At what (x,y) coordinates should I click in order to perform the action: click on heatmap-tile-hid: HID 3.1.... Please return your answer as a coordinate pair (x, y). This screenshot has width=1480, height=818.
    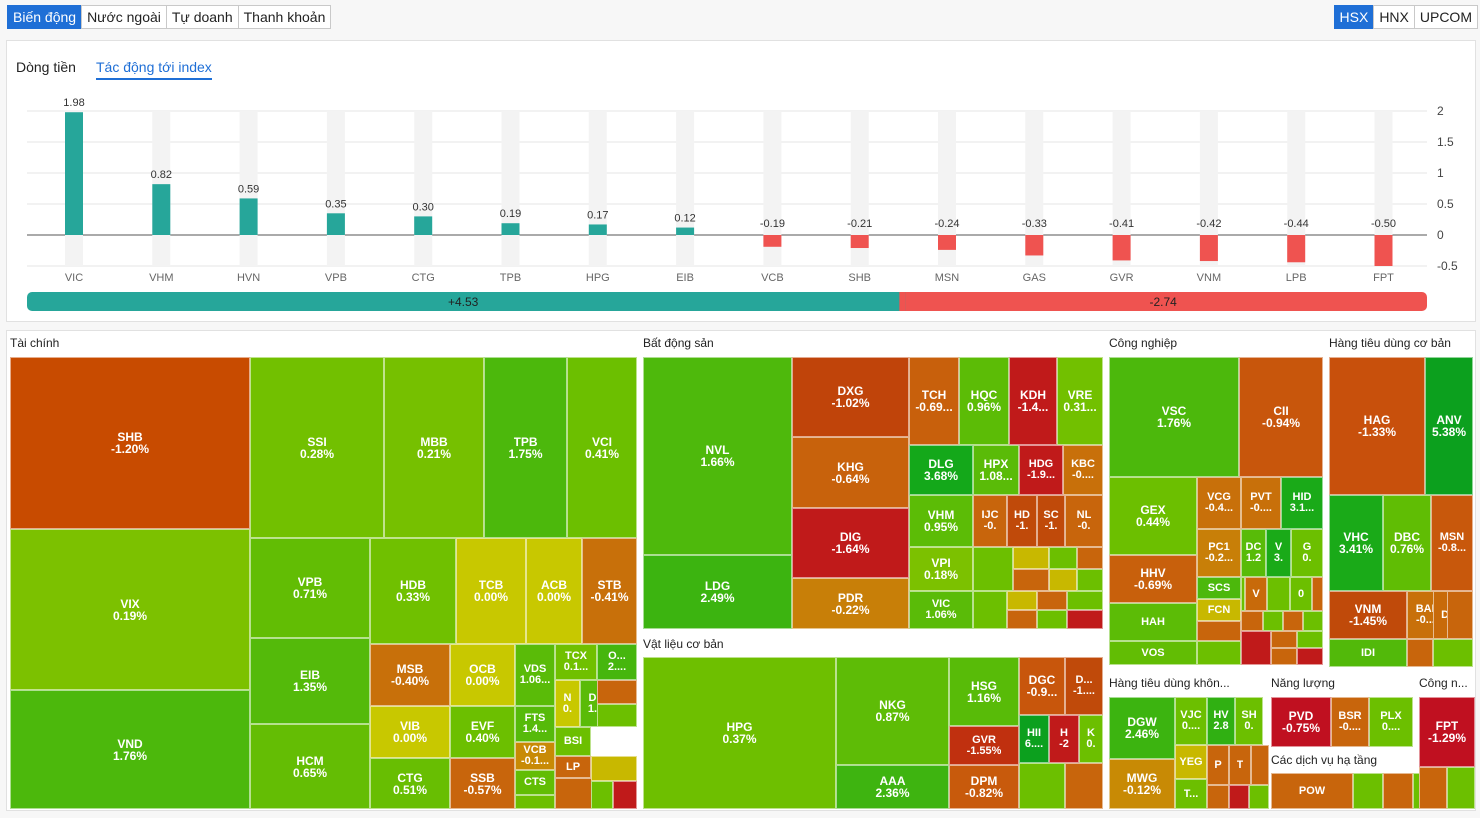
    Looking at the image, I should click on (1302, 503).